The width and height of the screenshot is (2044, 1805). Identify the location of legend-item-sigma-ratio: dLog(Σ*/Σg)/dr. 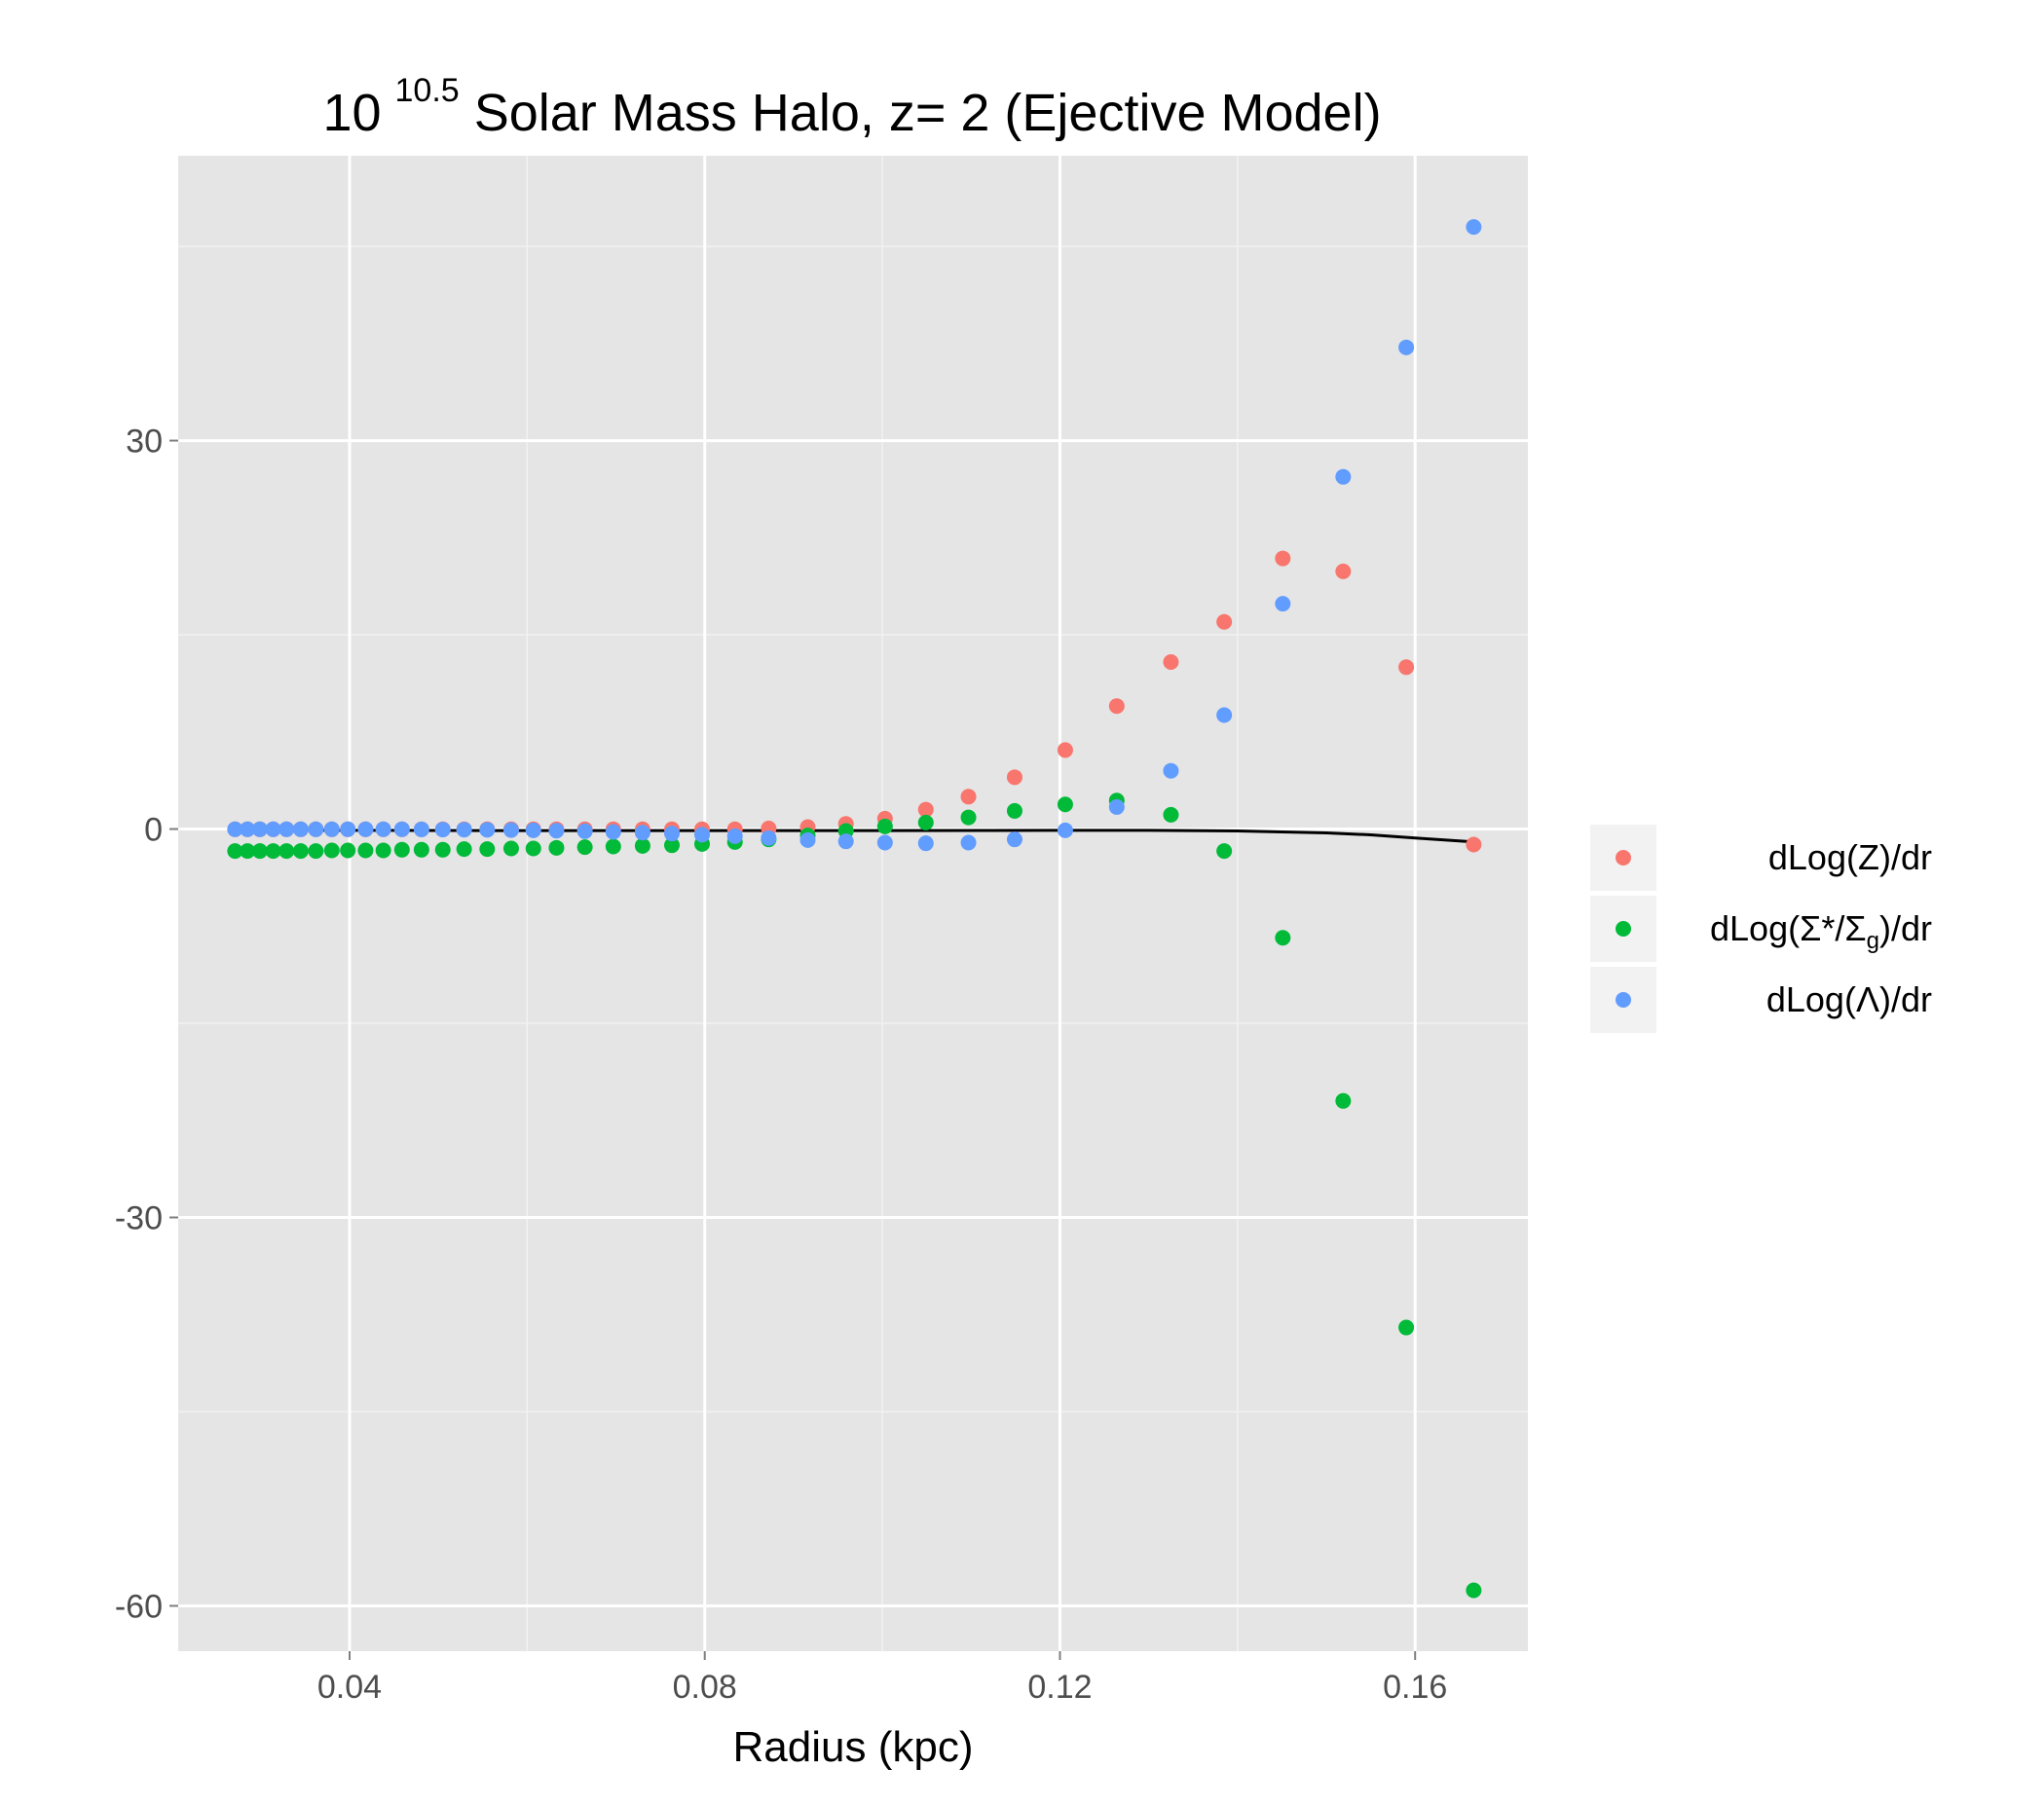
(1761, 929).